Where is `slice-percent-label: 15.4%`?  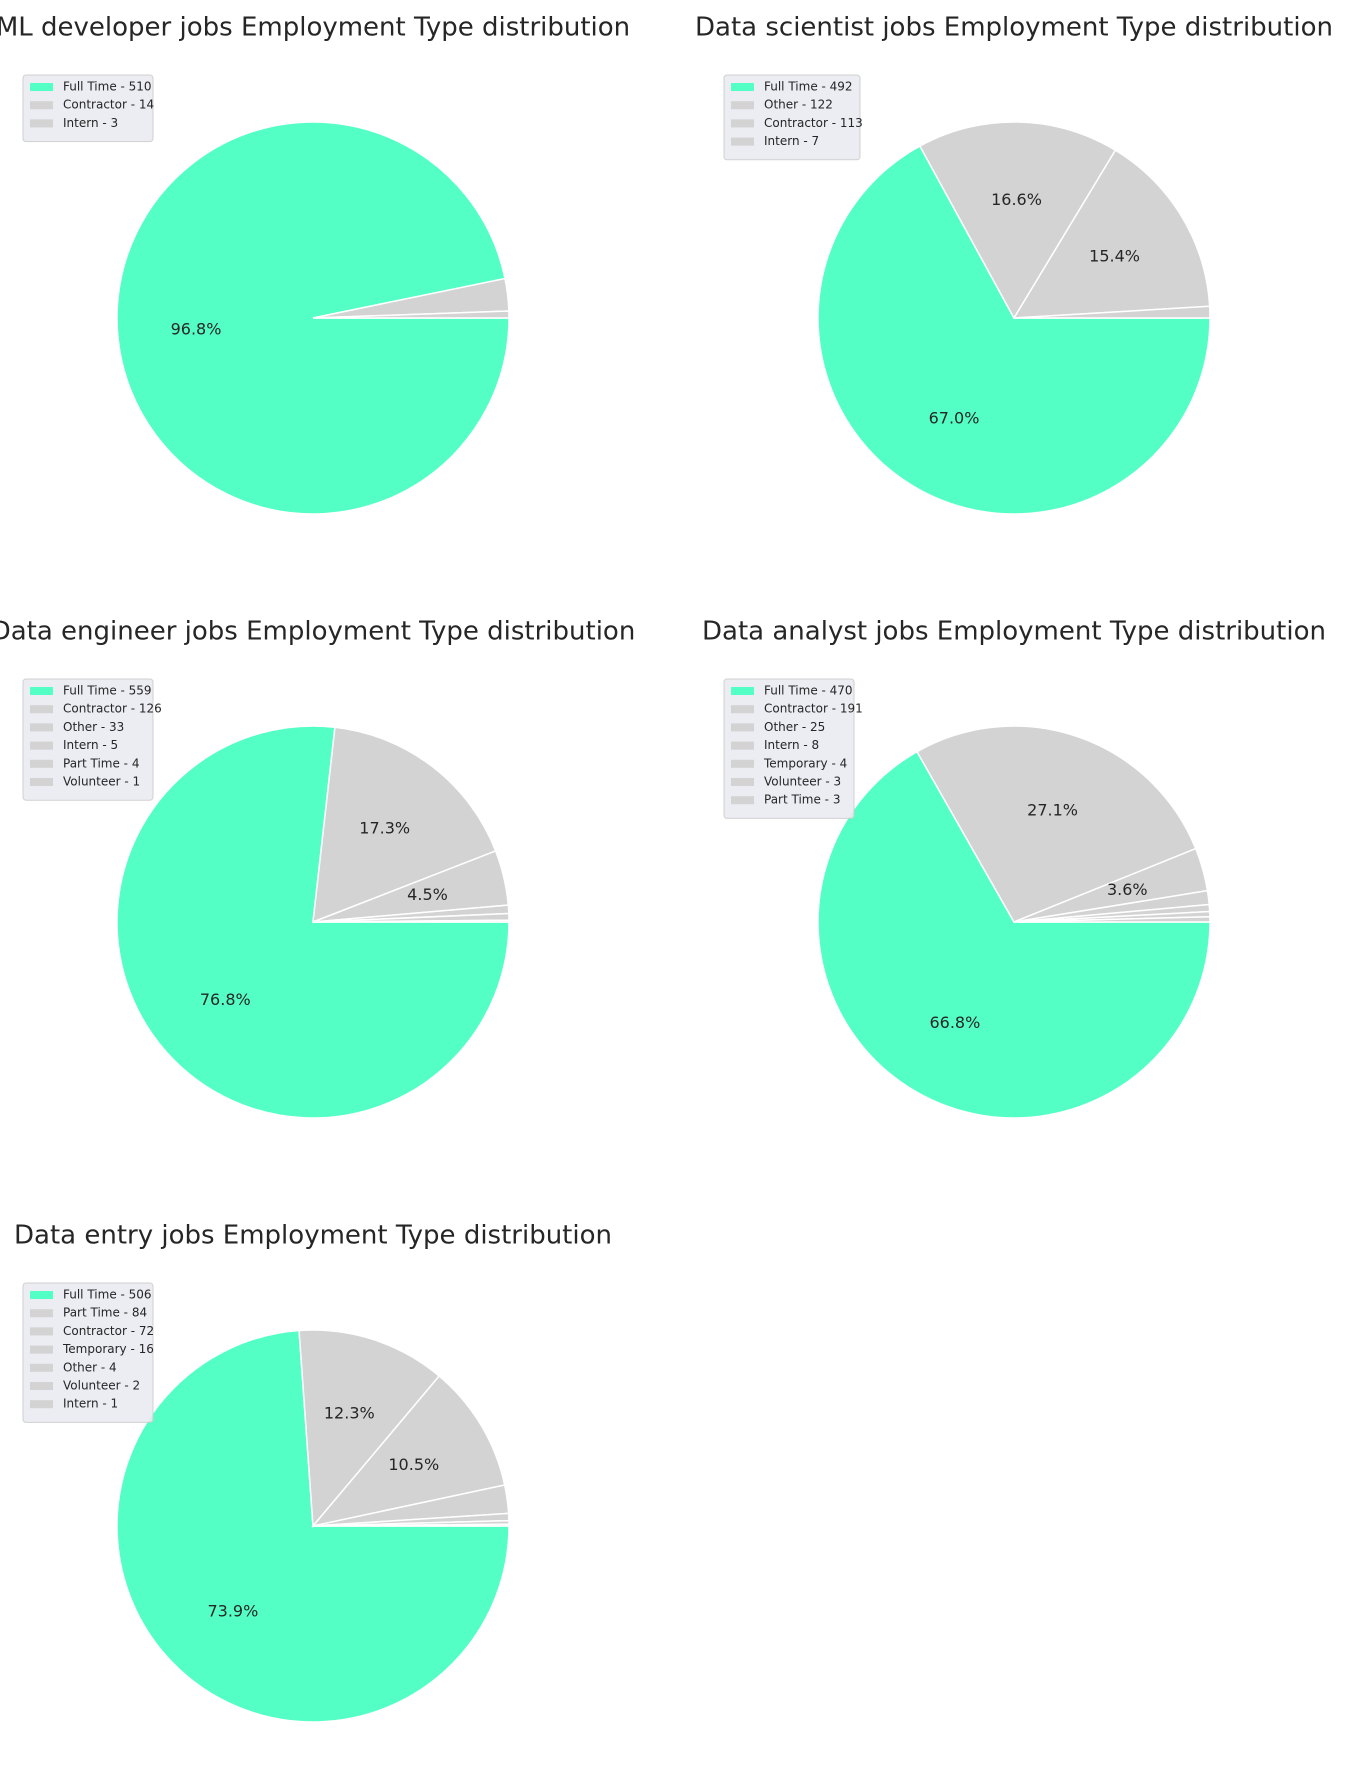 slice-percent-label: 15.4% is located at coordinates (1114, 256).